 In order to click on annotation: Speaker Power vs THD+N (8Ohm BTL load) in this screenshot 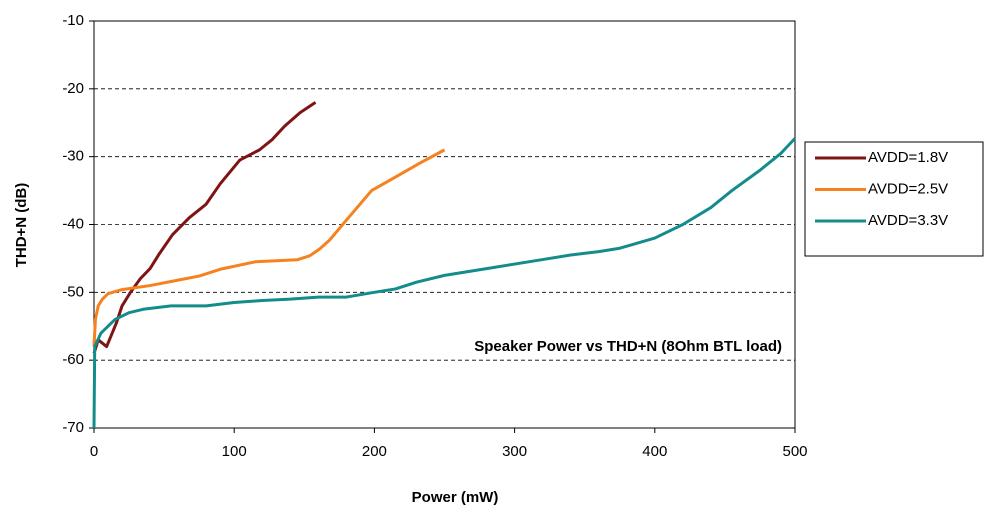, I will do `click(628, 346)`.